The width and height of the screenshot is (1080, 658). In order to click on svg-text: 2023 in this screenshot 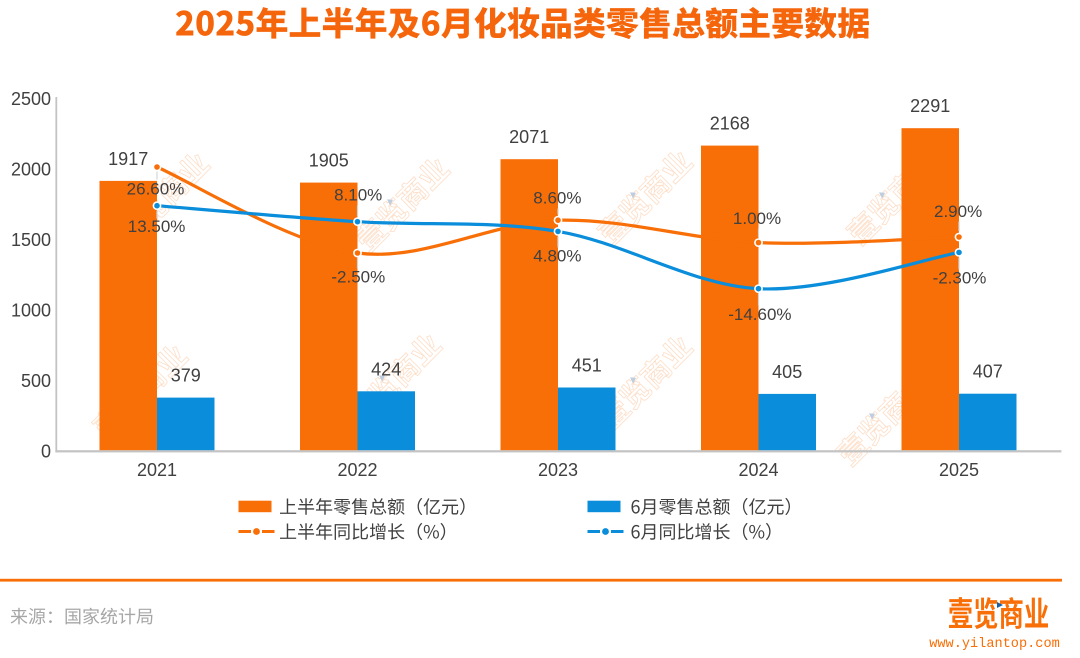, I will do `click(558, 470)`.